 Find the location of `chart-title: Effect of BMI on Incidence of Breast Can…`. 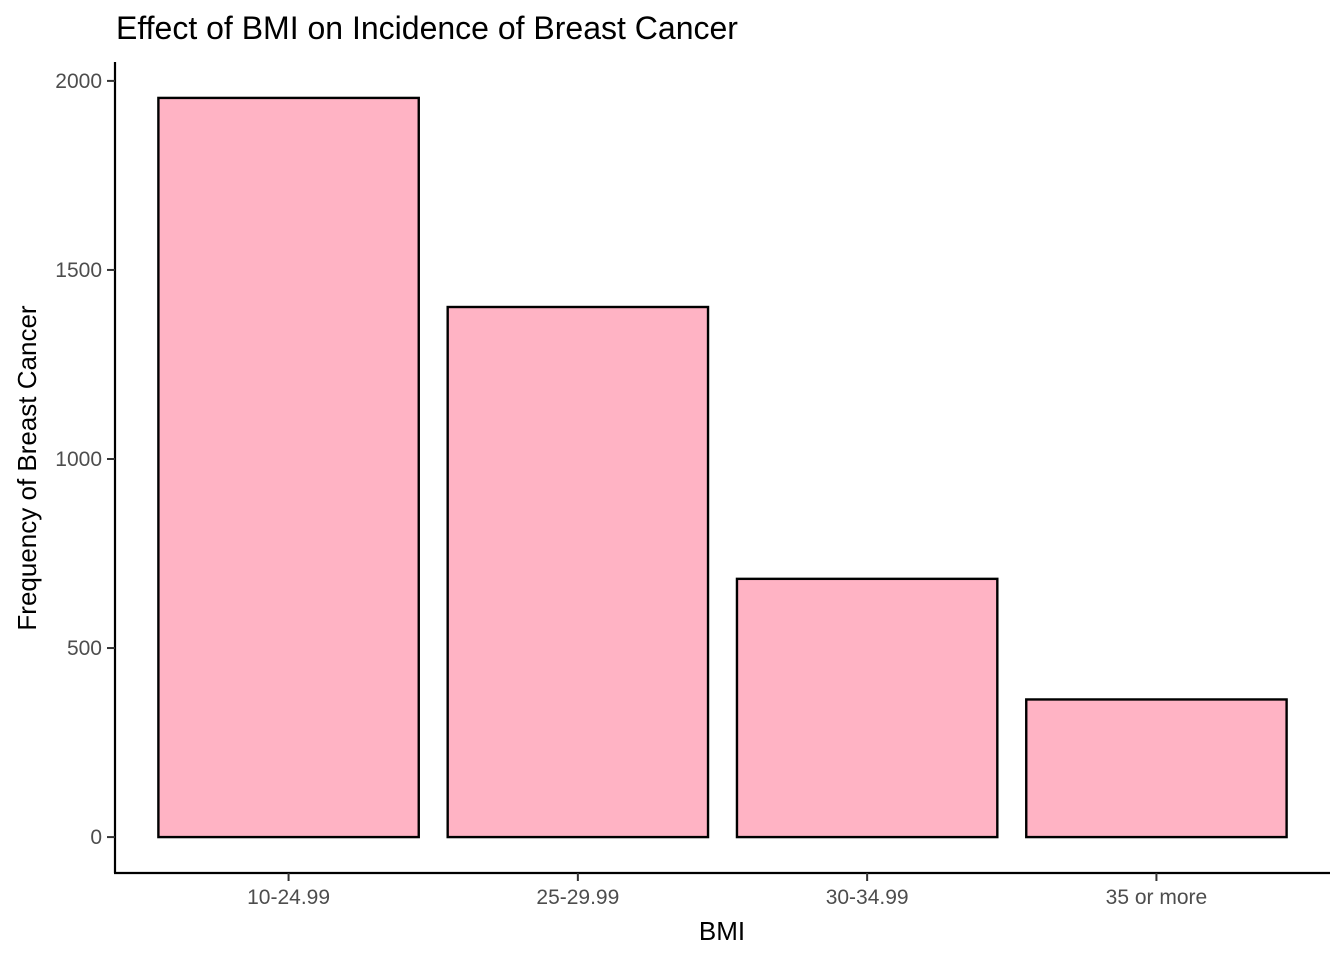

chart-title: Effect of BMI on Incidence of Breast Can… is located at coordinates (427, 28).